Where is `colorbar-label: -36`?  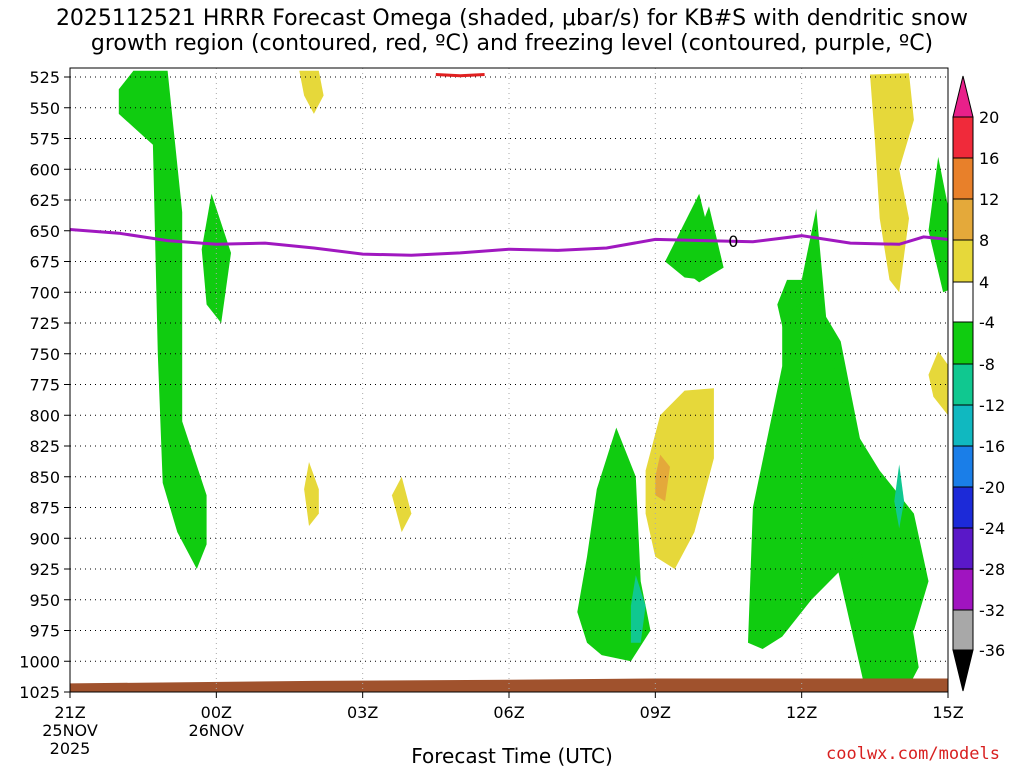 colorbar-label: -36 is located at coordinates (992, 650).